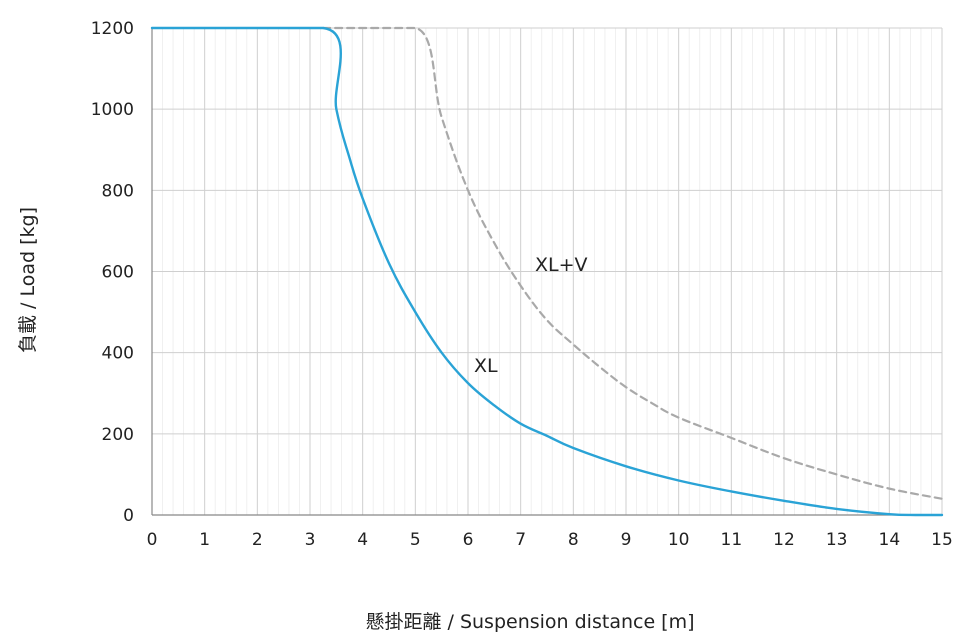  I want to click on x-tick-labels: 0 1 2 3 4 5 6 7 8 9 10 11 12 13 14 15, so click(550, 540).